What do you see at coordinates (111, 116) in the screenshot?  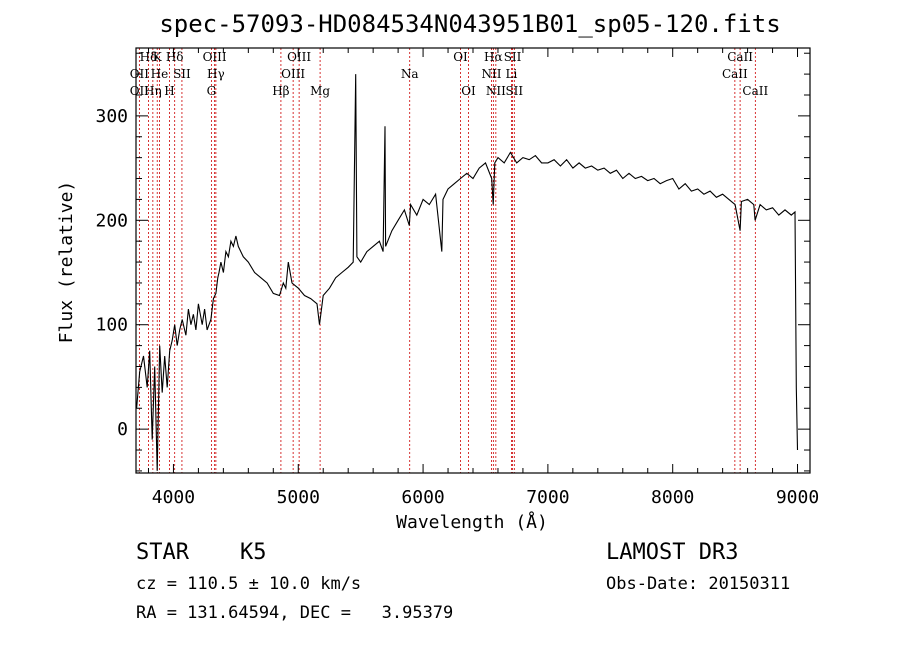 I see `y-tick-label-300: 300` at bounding box center [111, 116].